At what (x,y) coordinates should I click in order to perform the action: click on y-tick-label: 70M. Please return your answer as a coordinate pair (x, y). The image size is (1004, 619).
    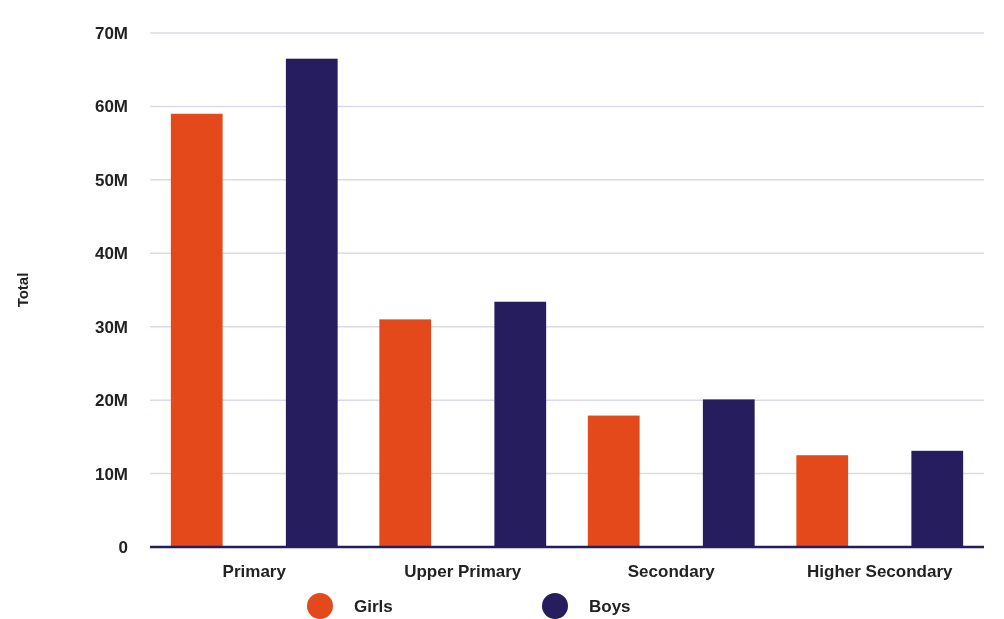
    Looking at the image, I should click on (111, 33).